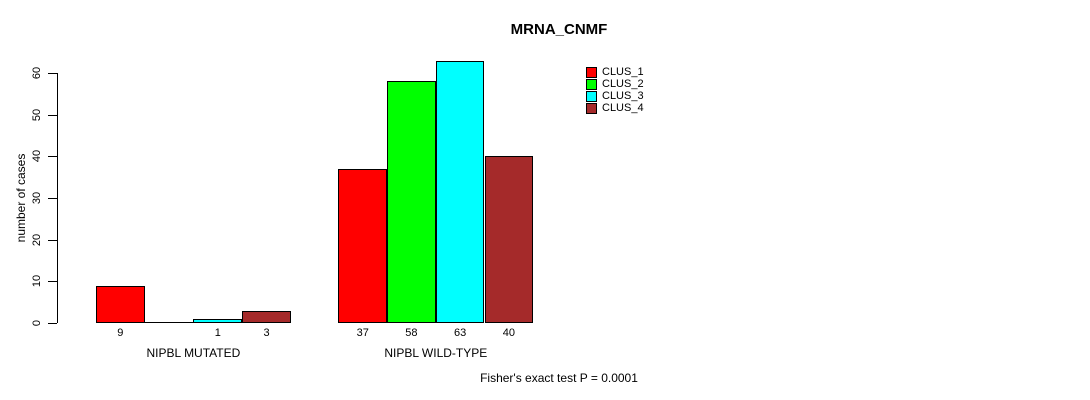  What do you see at coordinates (559, 29) in the screenshot?
I see `chart-title: MRNA_CNMF` at bounding box center [559, 29].